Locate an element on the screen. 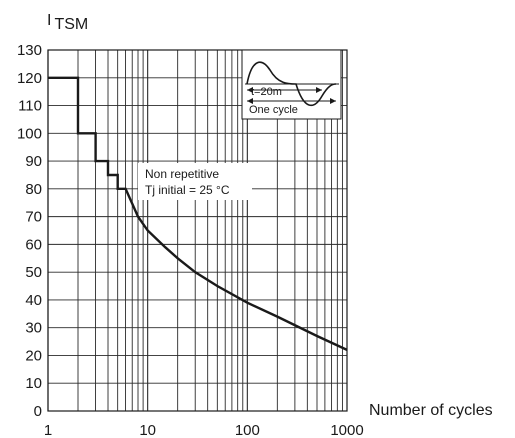  y-tick-label: 30 is located at coordinates (33, 328).